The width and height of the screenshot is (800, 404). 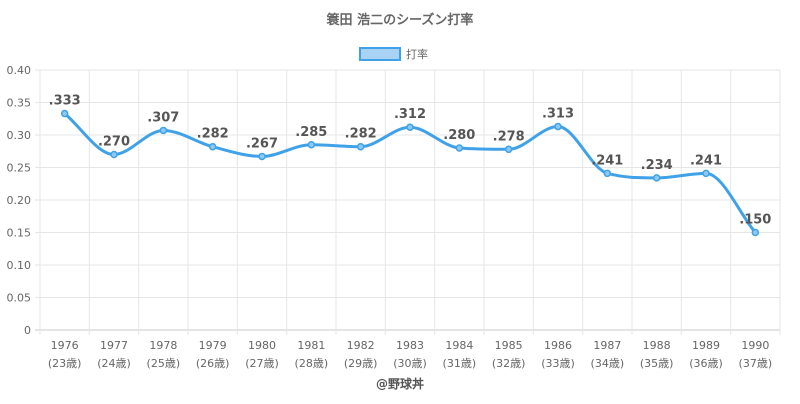 I want to click on x-tick-sublabel: (26歳), so click(x=213, y=363).